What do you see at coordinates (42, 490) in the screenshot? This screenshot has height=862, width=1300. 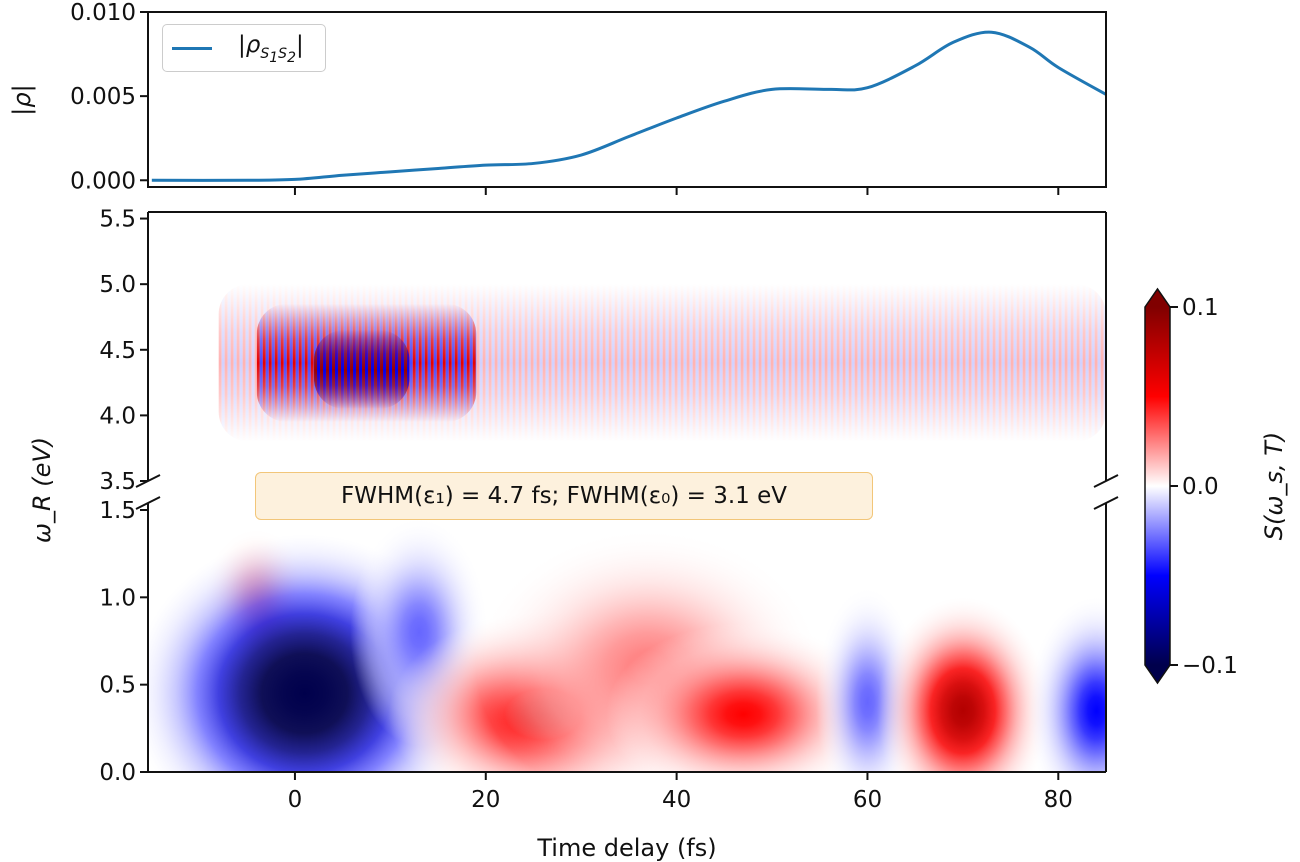 I see `heatmap-y-axis-label: ω_R (eV)` at bounding box center [42, 490].